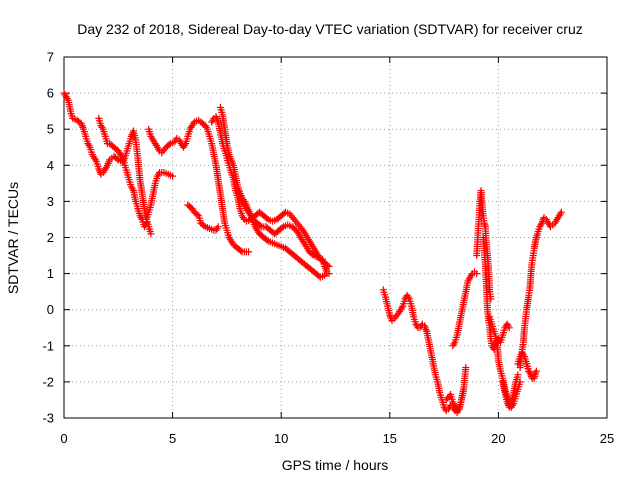 The width and height of the screenshot is (640, 480). What do you see at coordinates (50, 309) in the screenshot?
I see `y-tick-label: 0` at bounding box center [50, 309].